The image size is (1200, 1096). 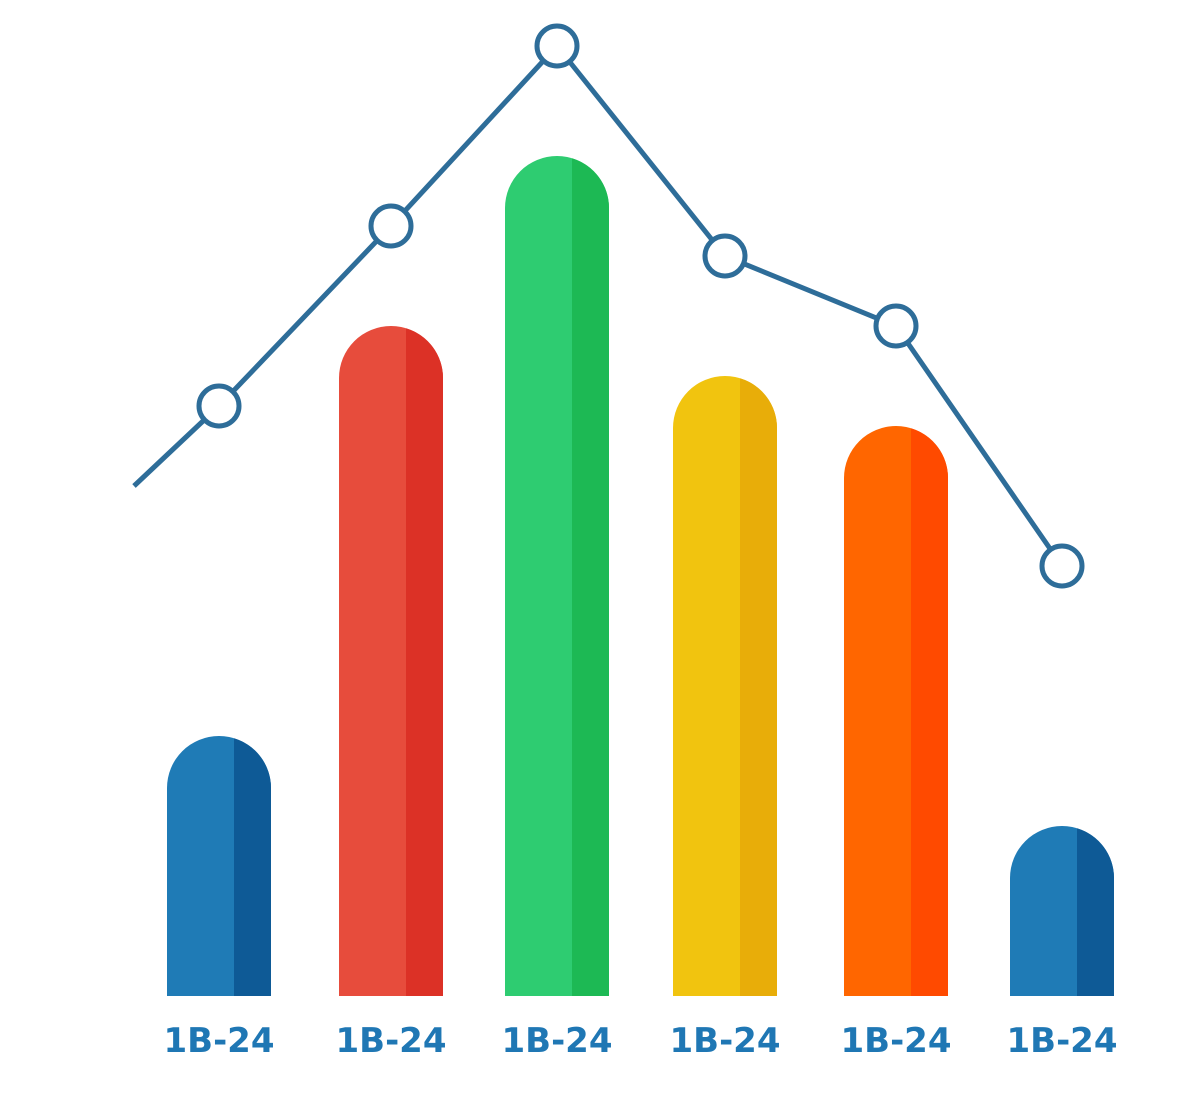 What do you see at coordinates (557, 1041) in the screenshot?
I see `category-label-3: 1B-24` at bounding box center [557, 1041].